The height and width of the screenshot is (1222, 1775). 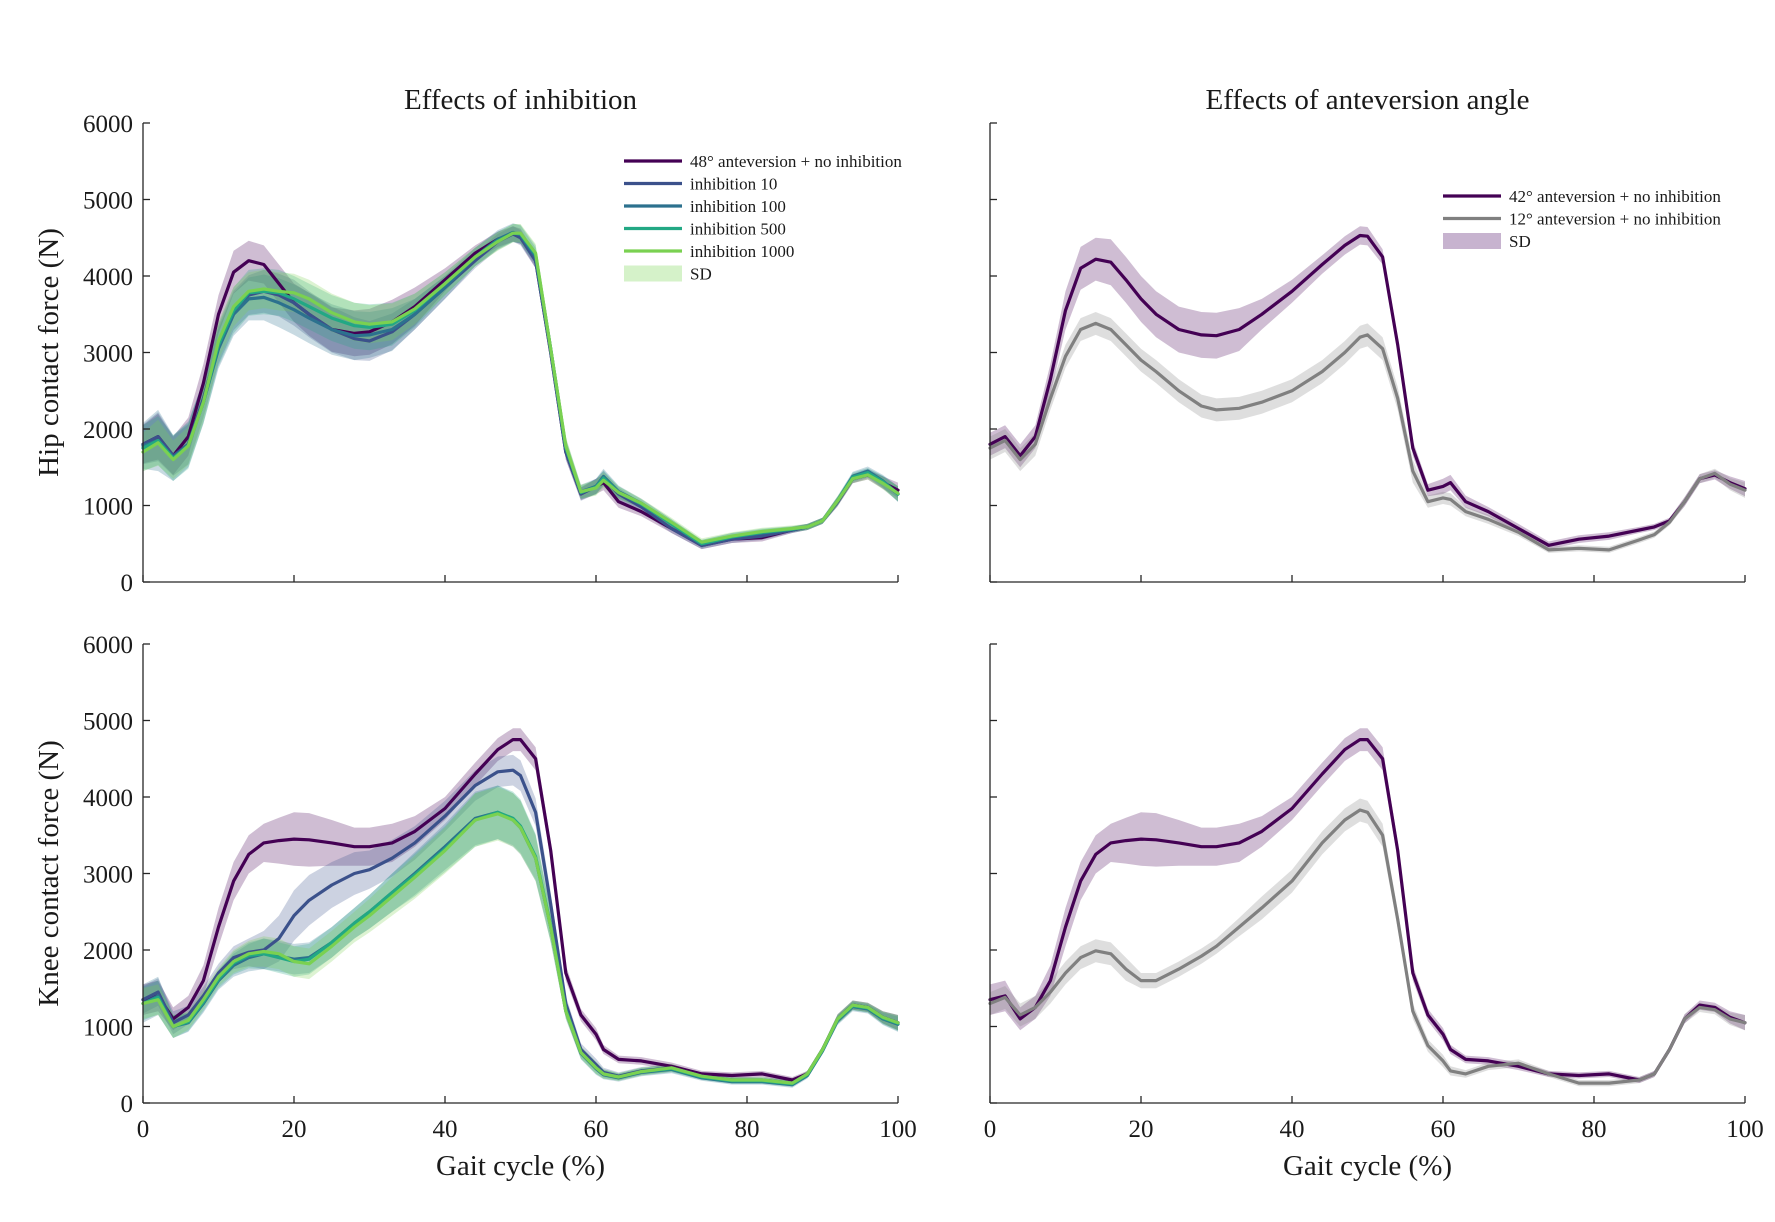 I want to click on legend-entry: inhibition 10, so click(x=733, y=184).